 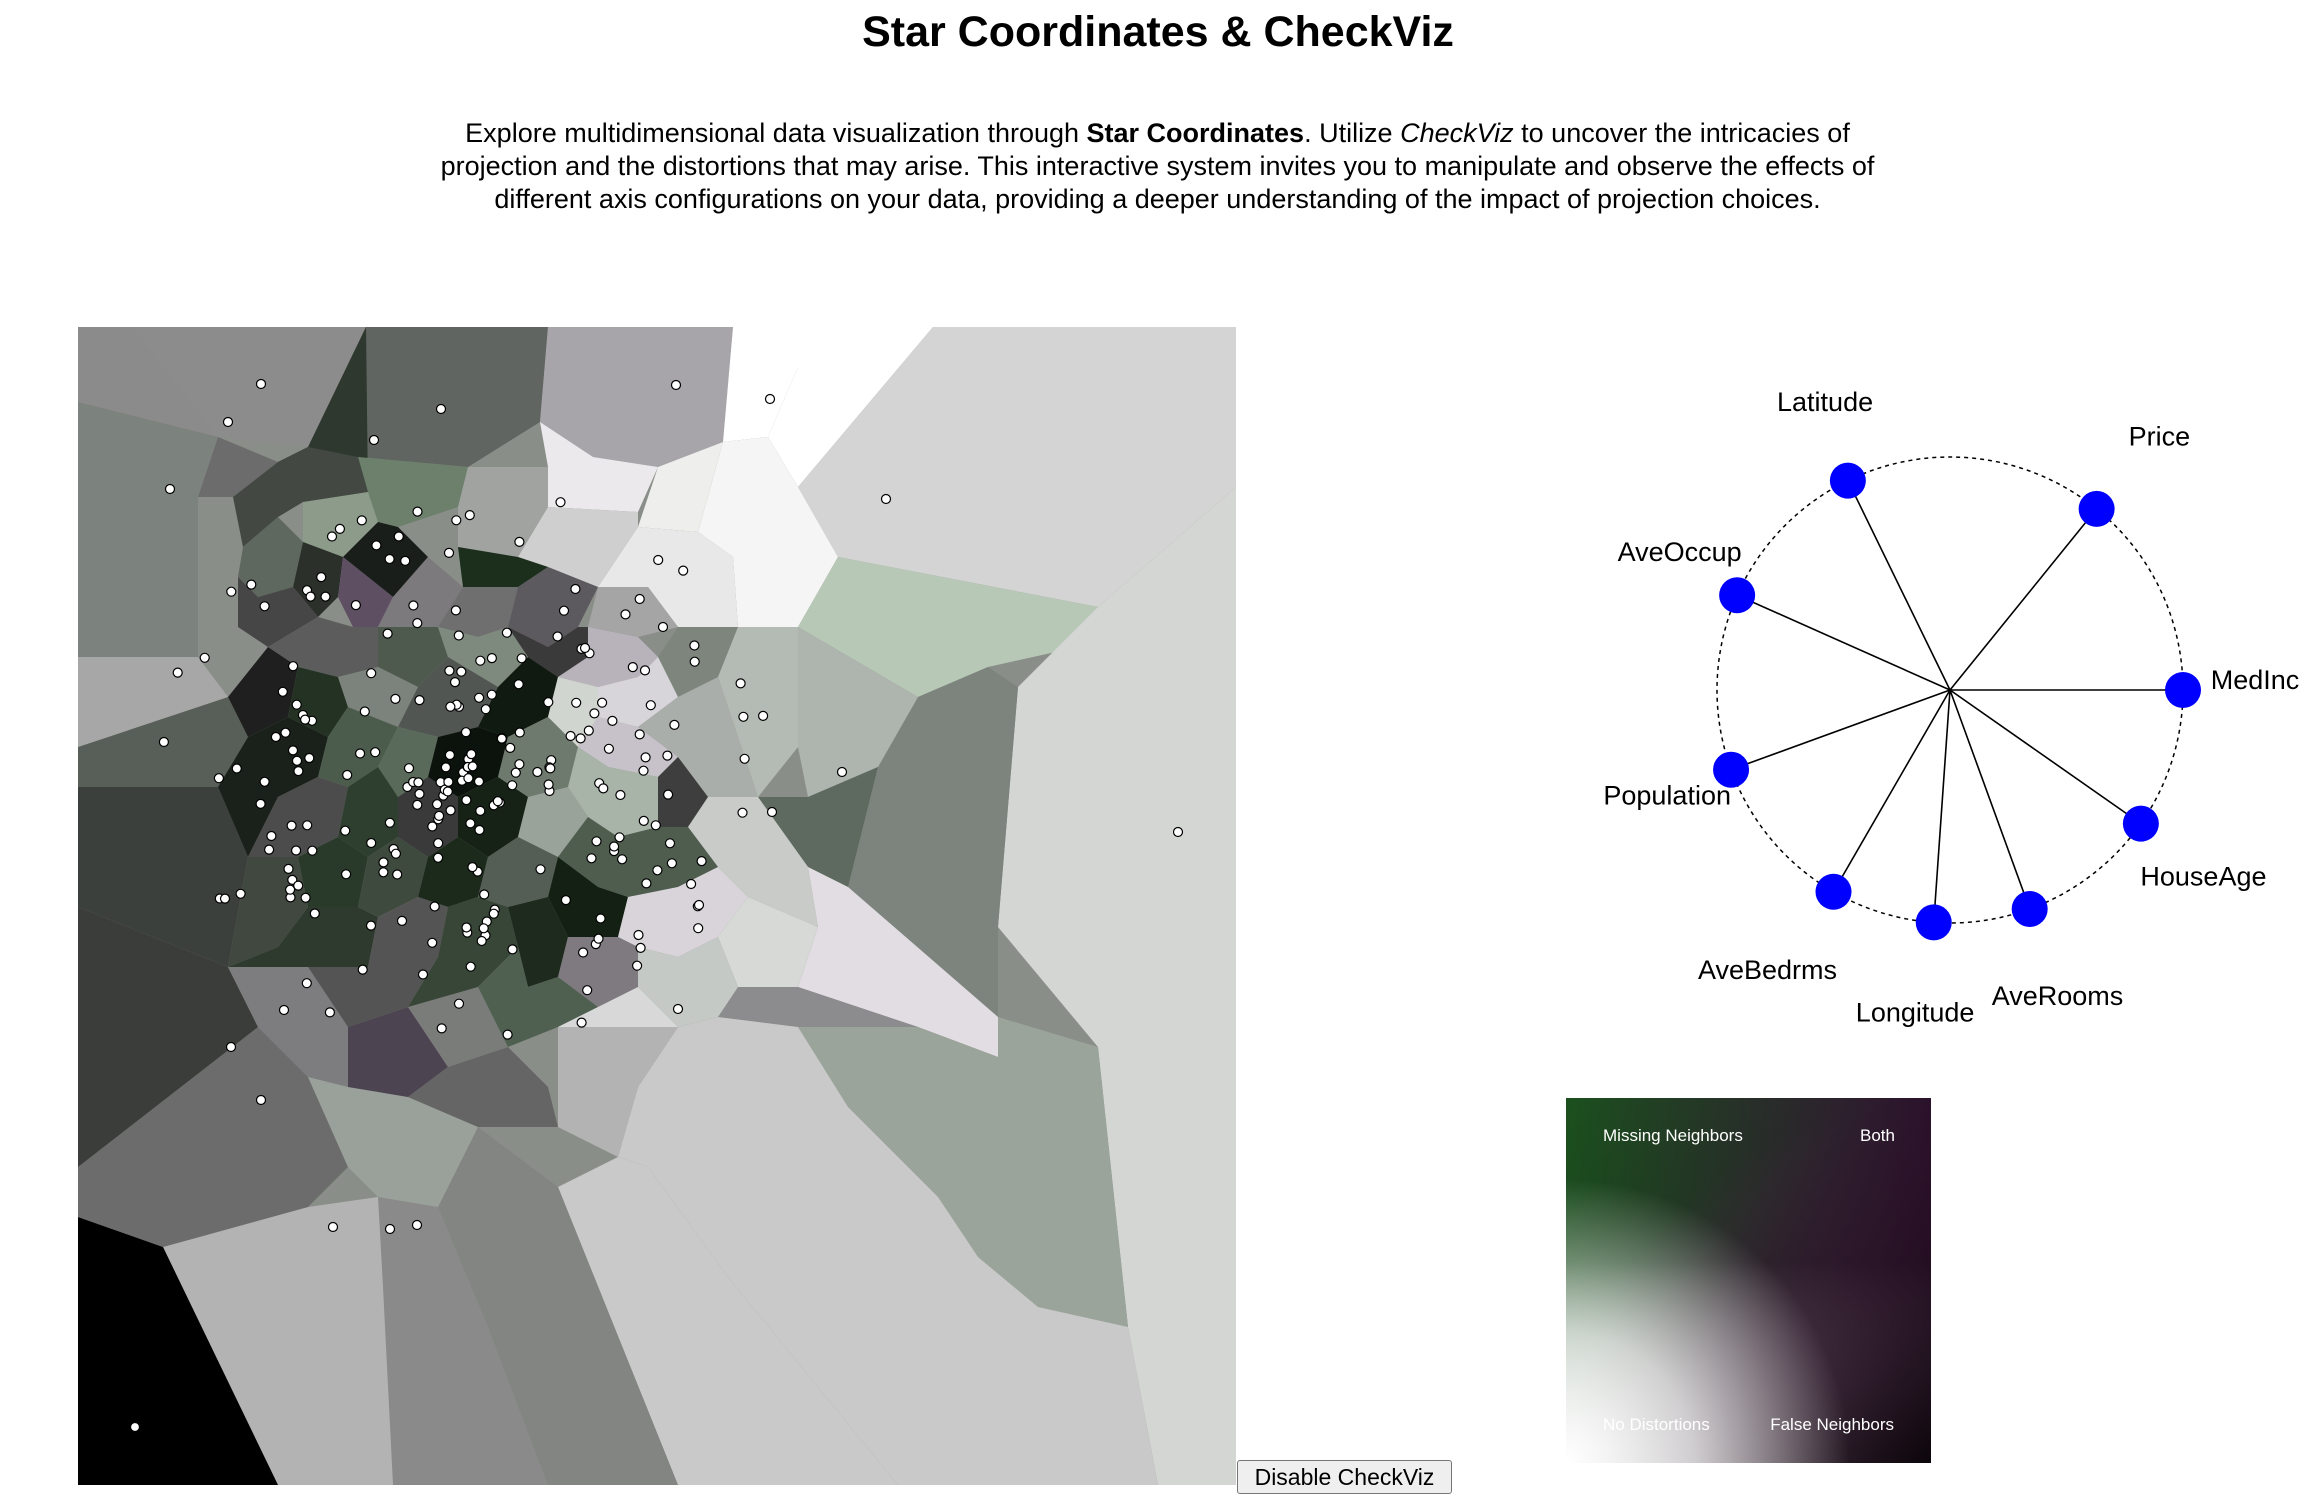 I want to click on axis-lines, so click(x=1956, y=701).